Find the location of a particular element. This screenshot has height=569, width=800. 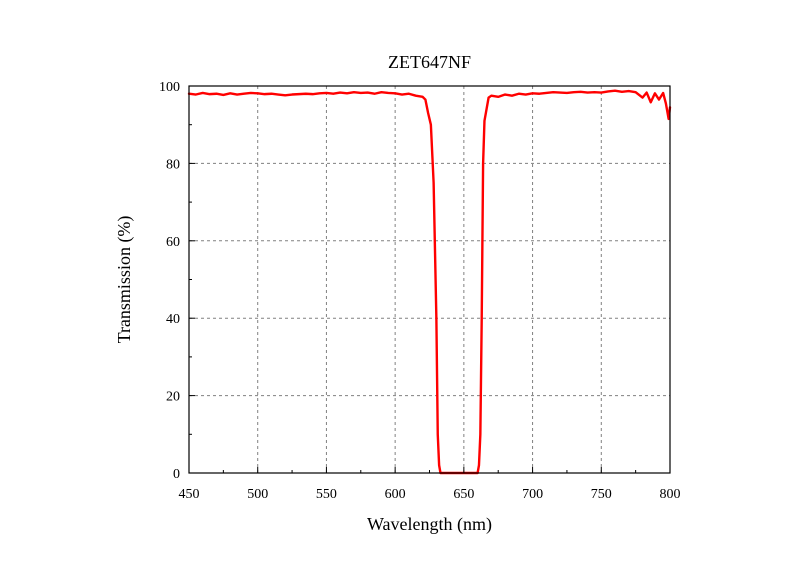

y-tick-label: 0 is located at coordinates (176, 474).